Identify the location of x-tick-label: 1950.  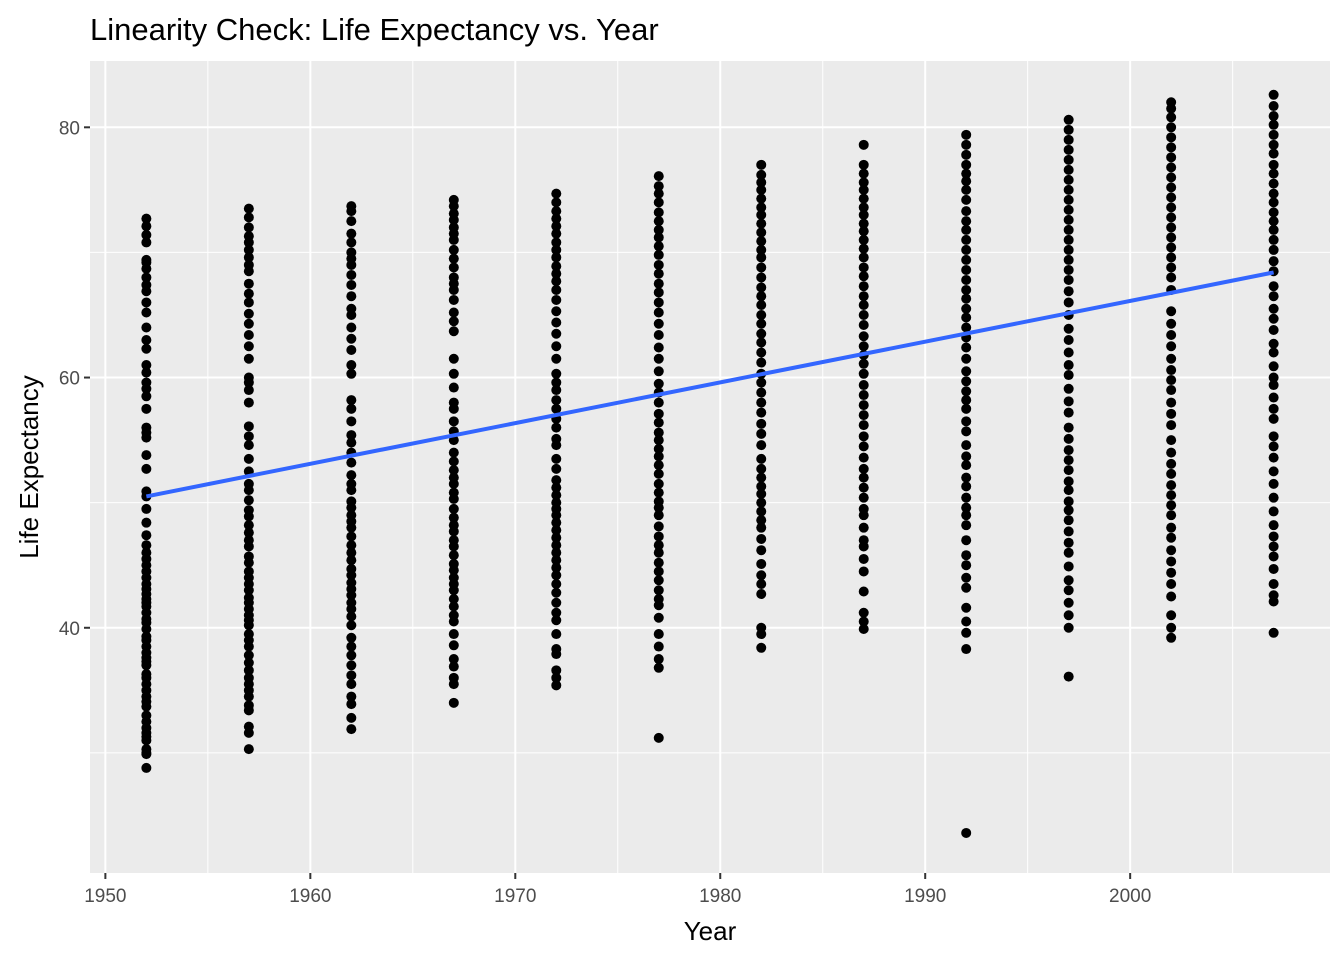
(105, 896).